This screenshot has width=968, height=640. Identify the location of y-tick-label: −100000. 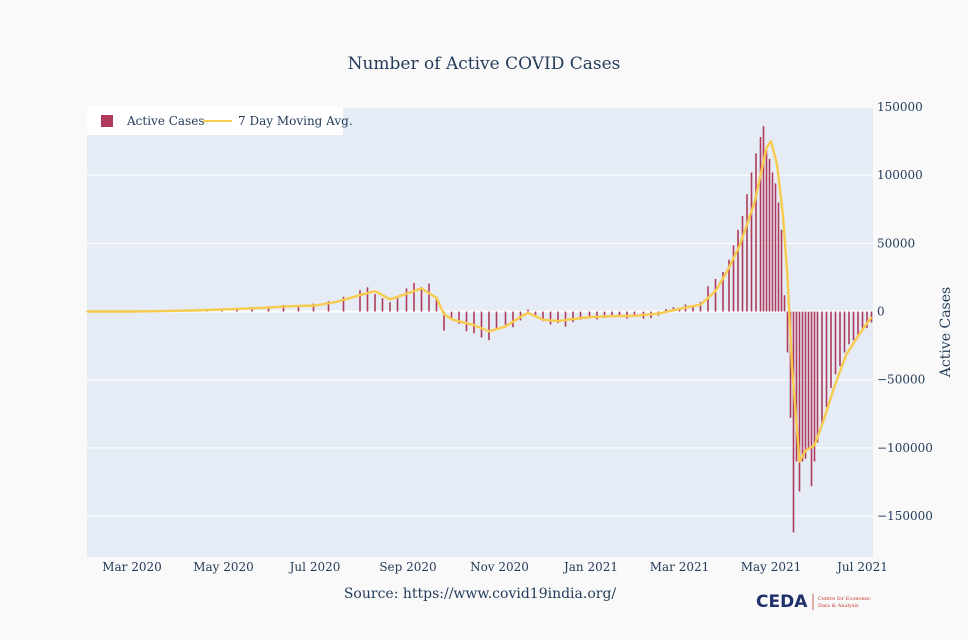
(905, 448).